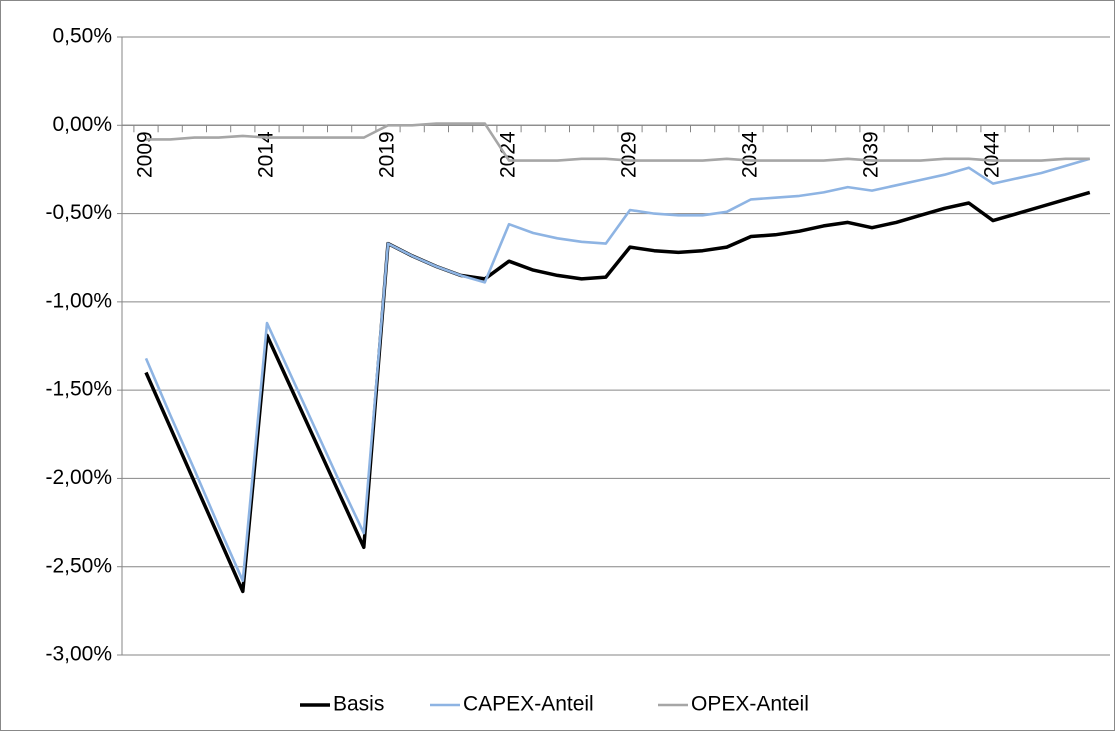 Image resolution: width=1116 pixels, height=731 pixels. I want to click on x-tick-label: 2034, so click(750, 154).